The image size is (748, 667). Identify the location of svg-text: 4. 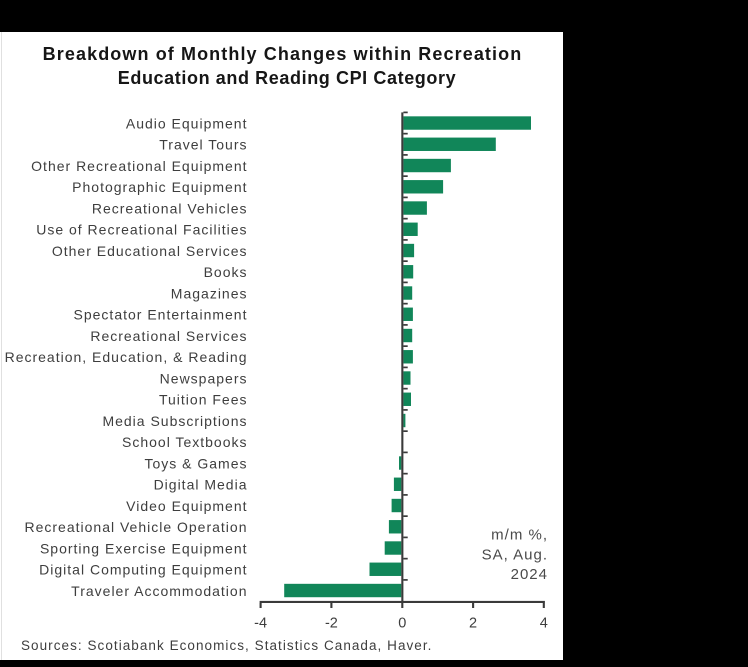
(544, 624).